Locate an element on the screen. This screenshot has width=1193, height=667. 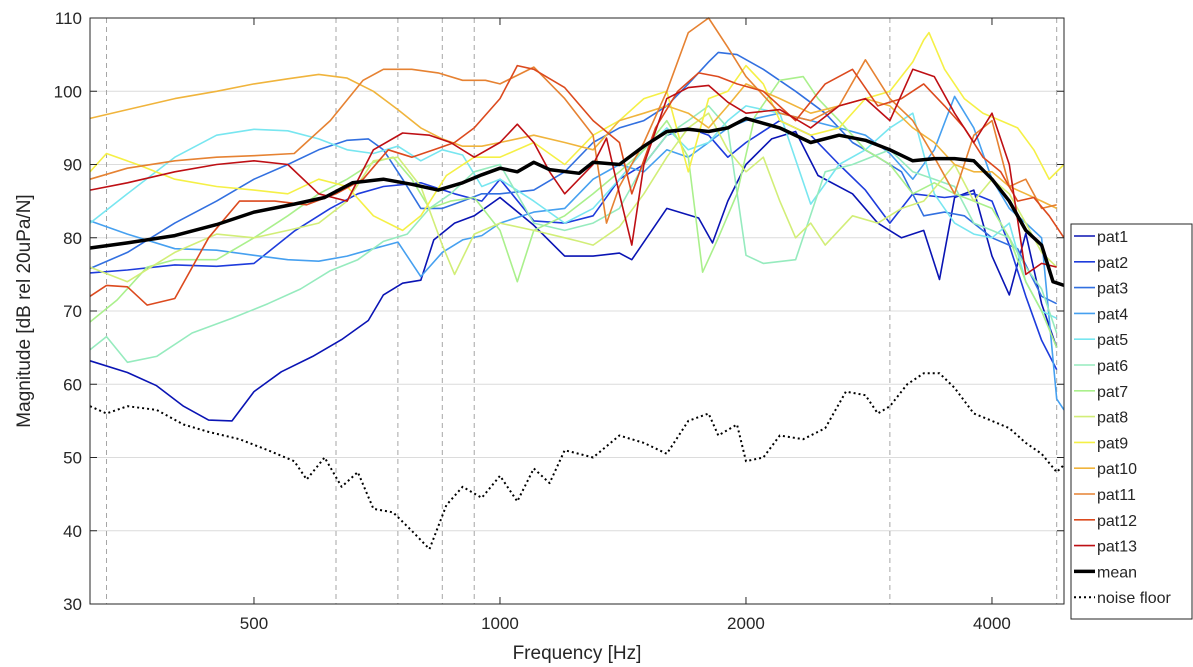
legend-label: pat10 is located at coordinates (1117, 469).